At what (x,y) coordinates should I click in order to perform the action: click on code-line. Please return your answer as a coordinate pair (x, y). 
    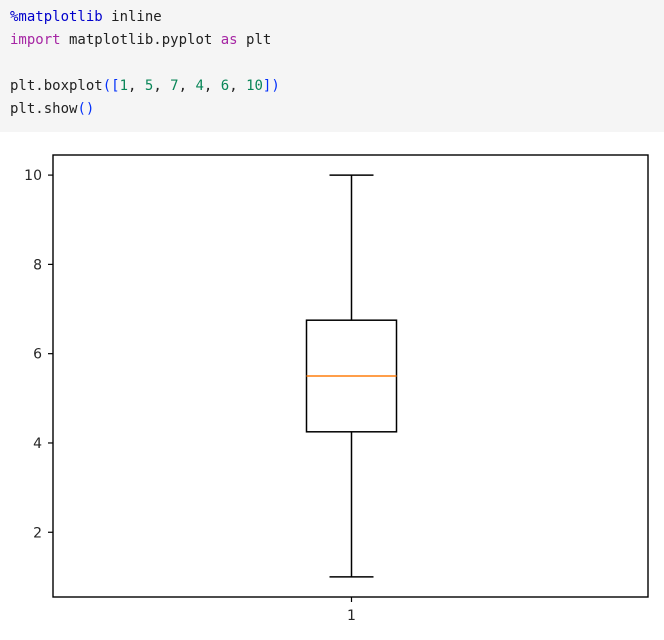
    Looking at the image, I should click on (337, 63).